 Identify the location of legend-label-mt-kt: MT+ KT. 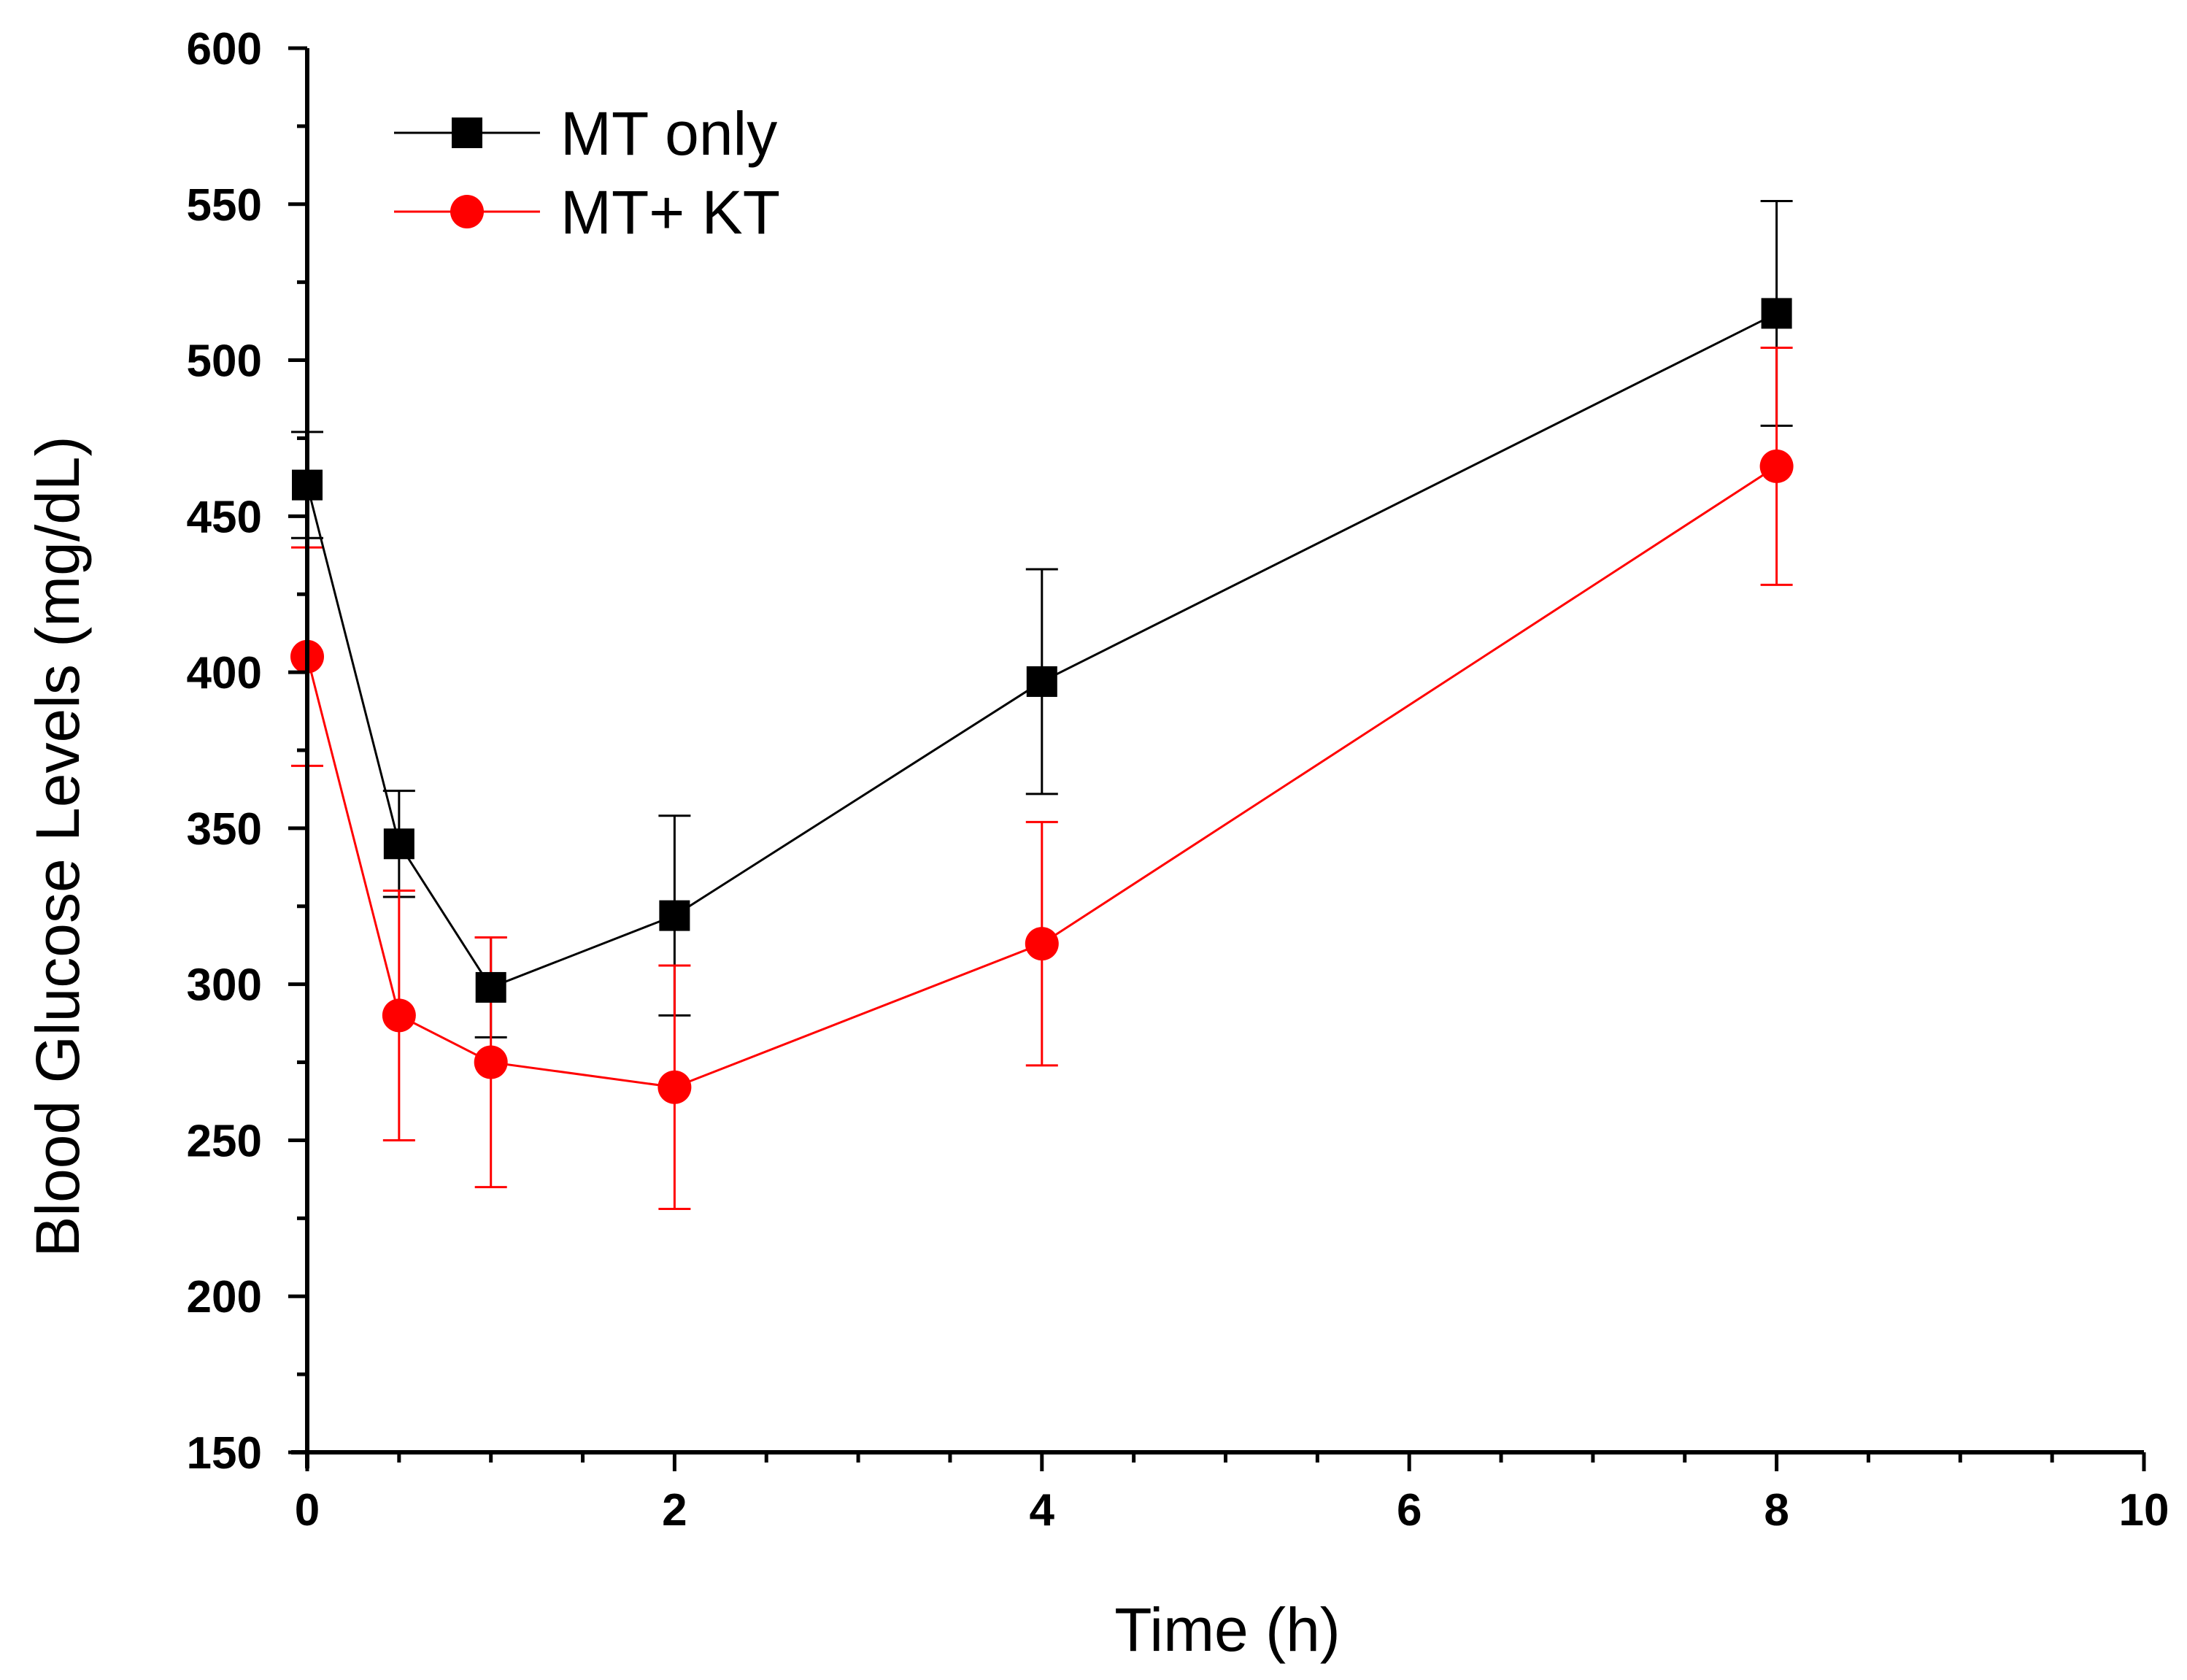
(670, 212).